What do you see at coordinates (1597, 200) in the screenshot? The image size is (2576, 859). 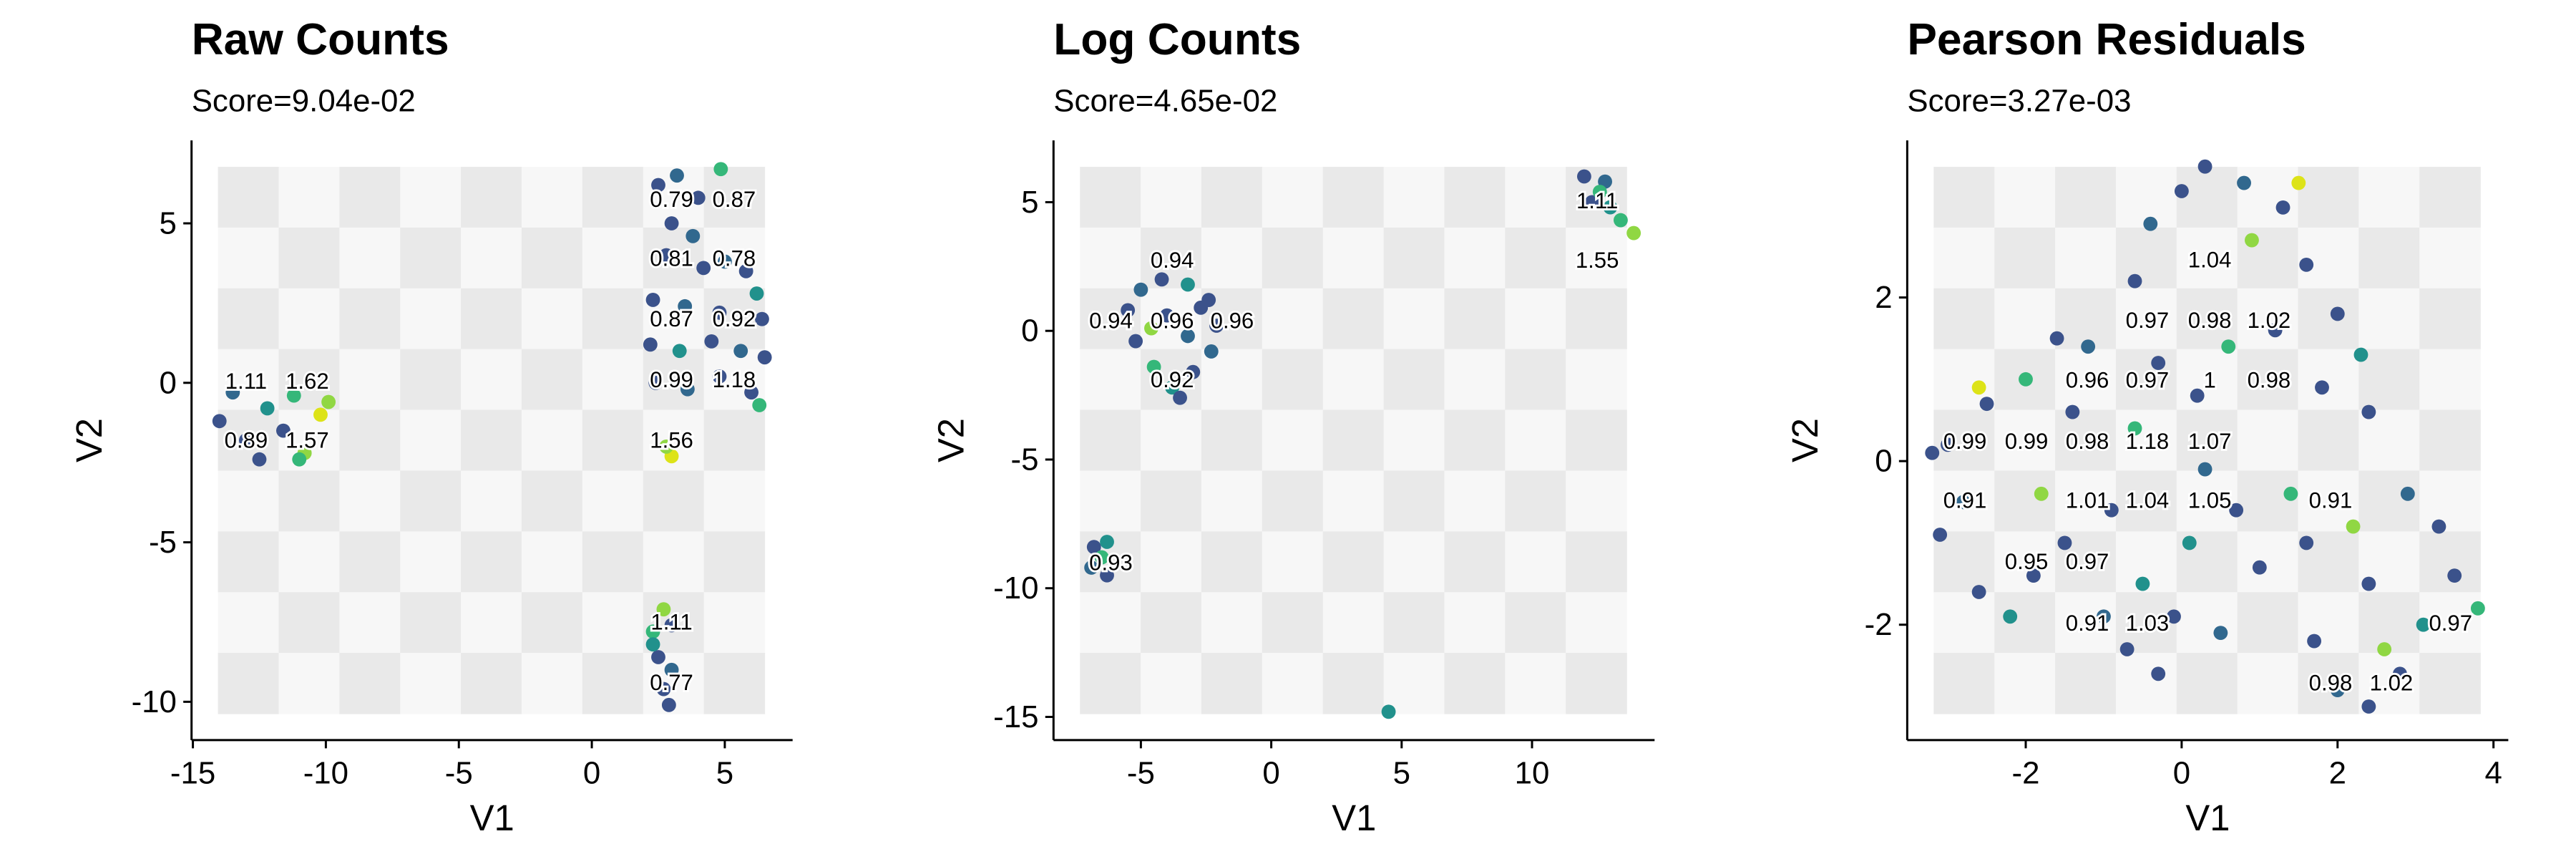 I see `cell-annotation: 1.11` at bounding box center [1597, 200].